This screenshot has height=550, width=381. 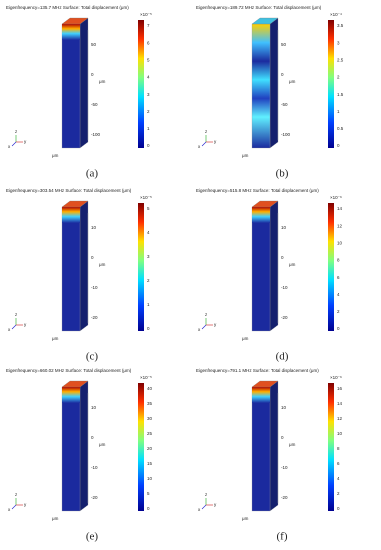 I want to click on colorbar-tick-label: 35, so click(x=150, y=403).